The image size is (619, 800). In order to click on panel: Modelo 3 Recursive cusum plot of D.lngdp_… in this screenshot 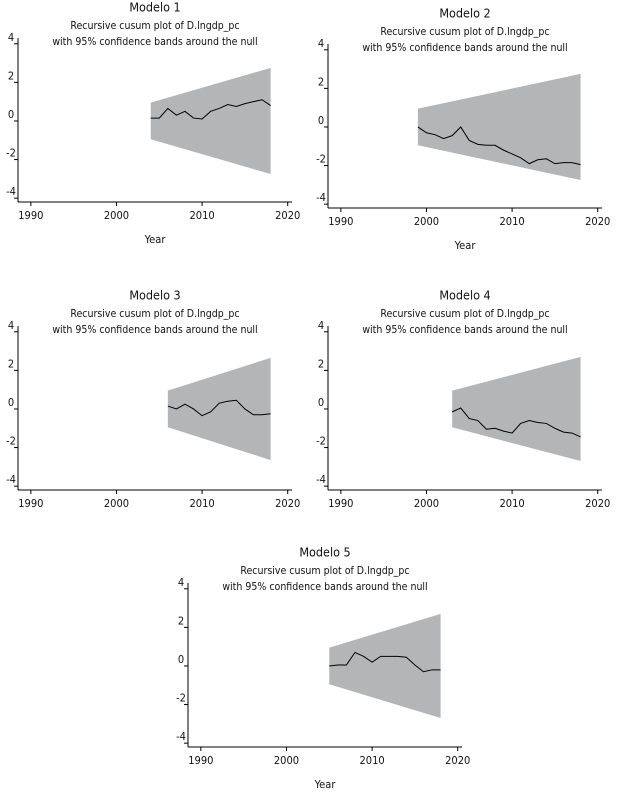, I will do `click(153, 399)`.